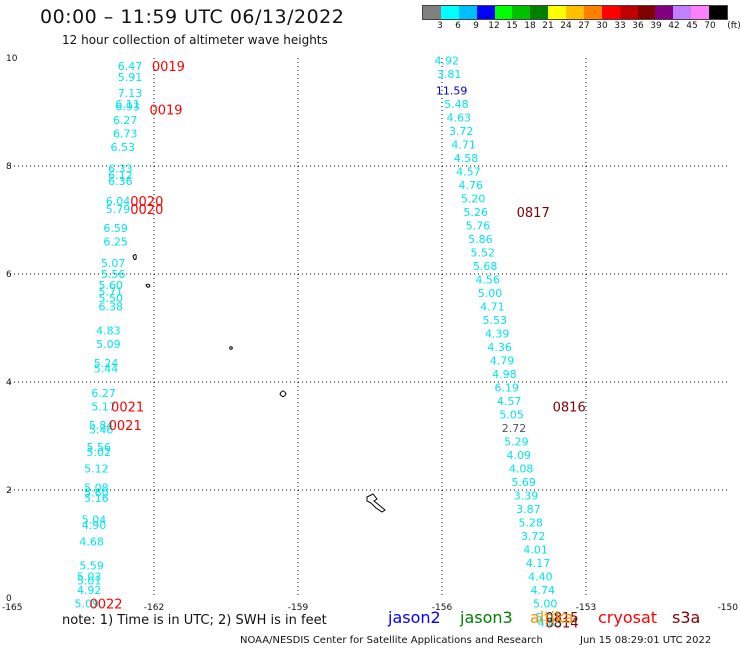  Describe the element at coordinates (9, 167) in the screenshot. I see `y-tick-label: 8` at that location.